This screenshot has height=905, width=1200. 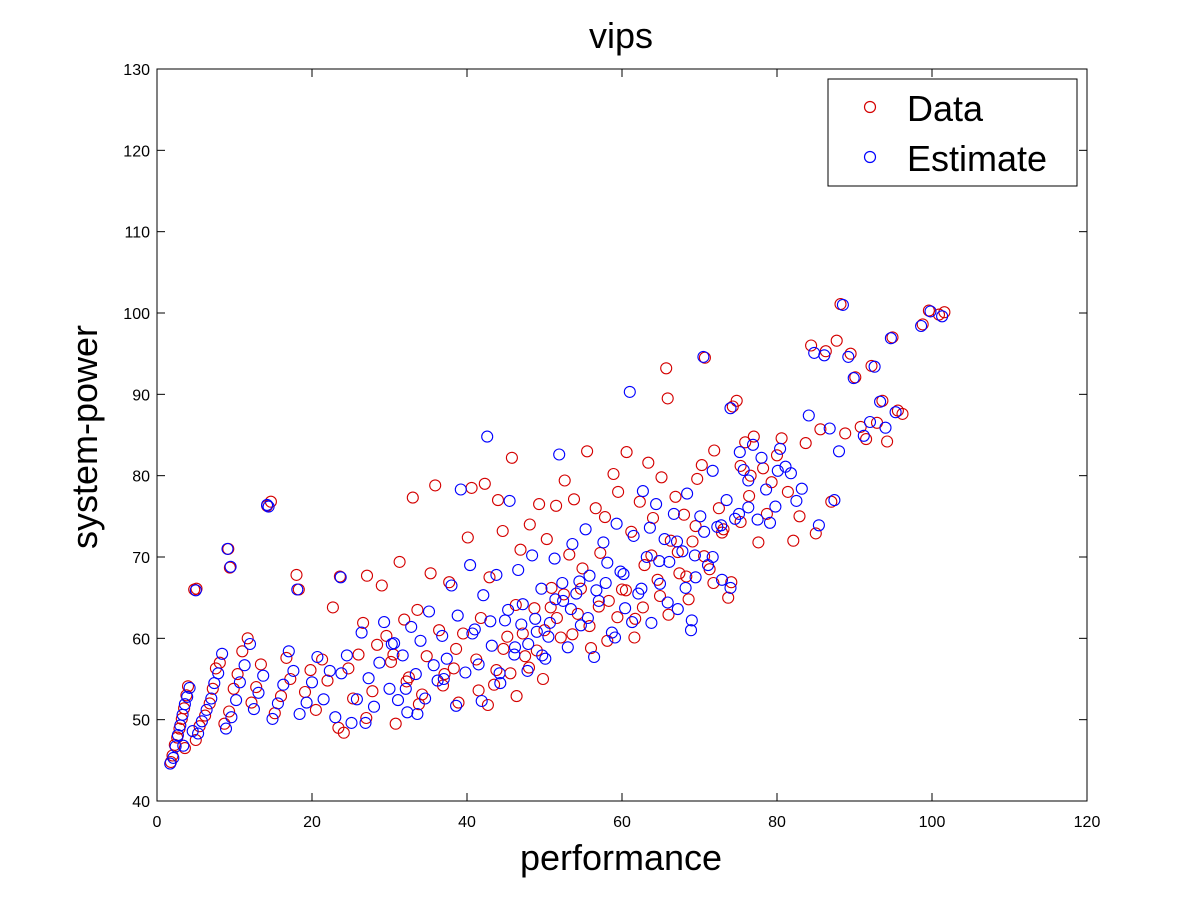 What do you see at coordinates (141, 802) in the screenshot?
I see `y-tick-label: 40` at bounding box center [141, 802].